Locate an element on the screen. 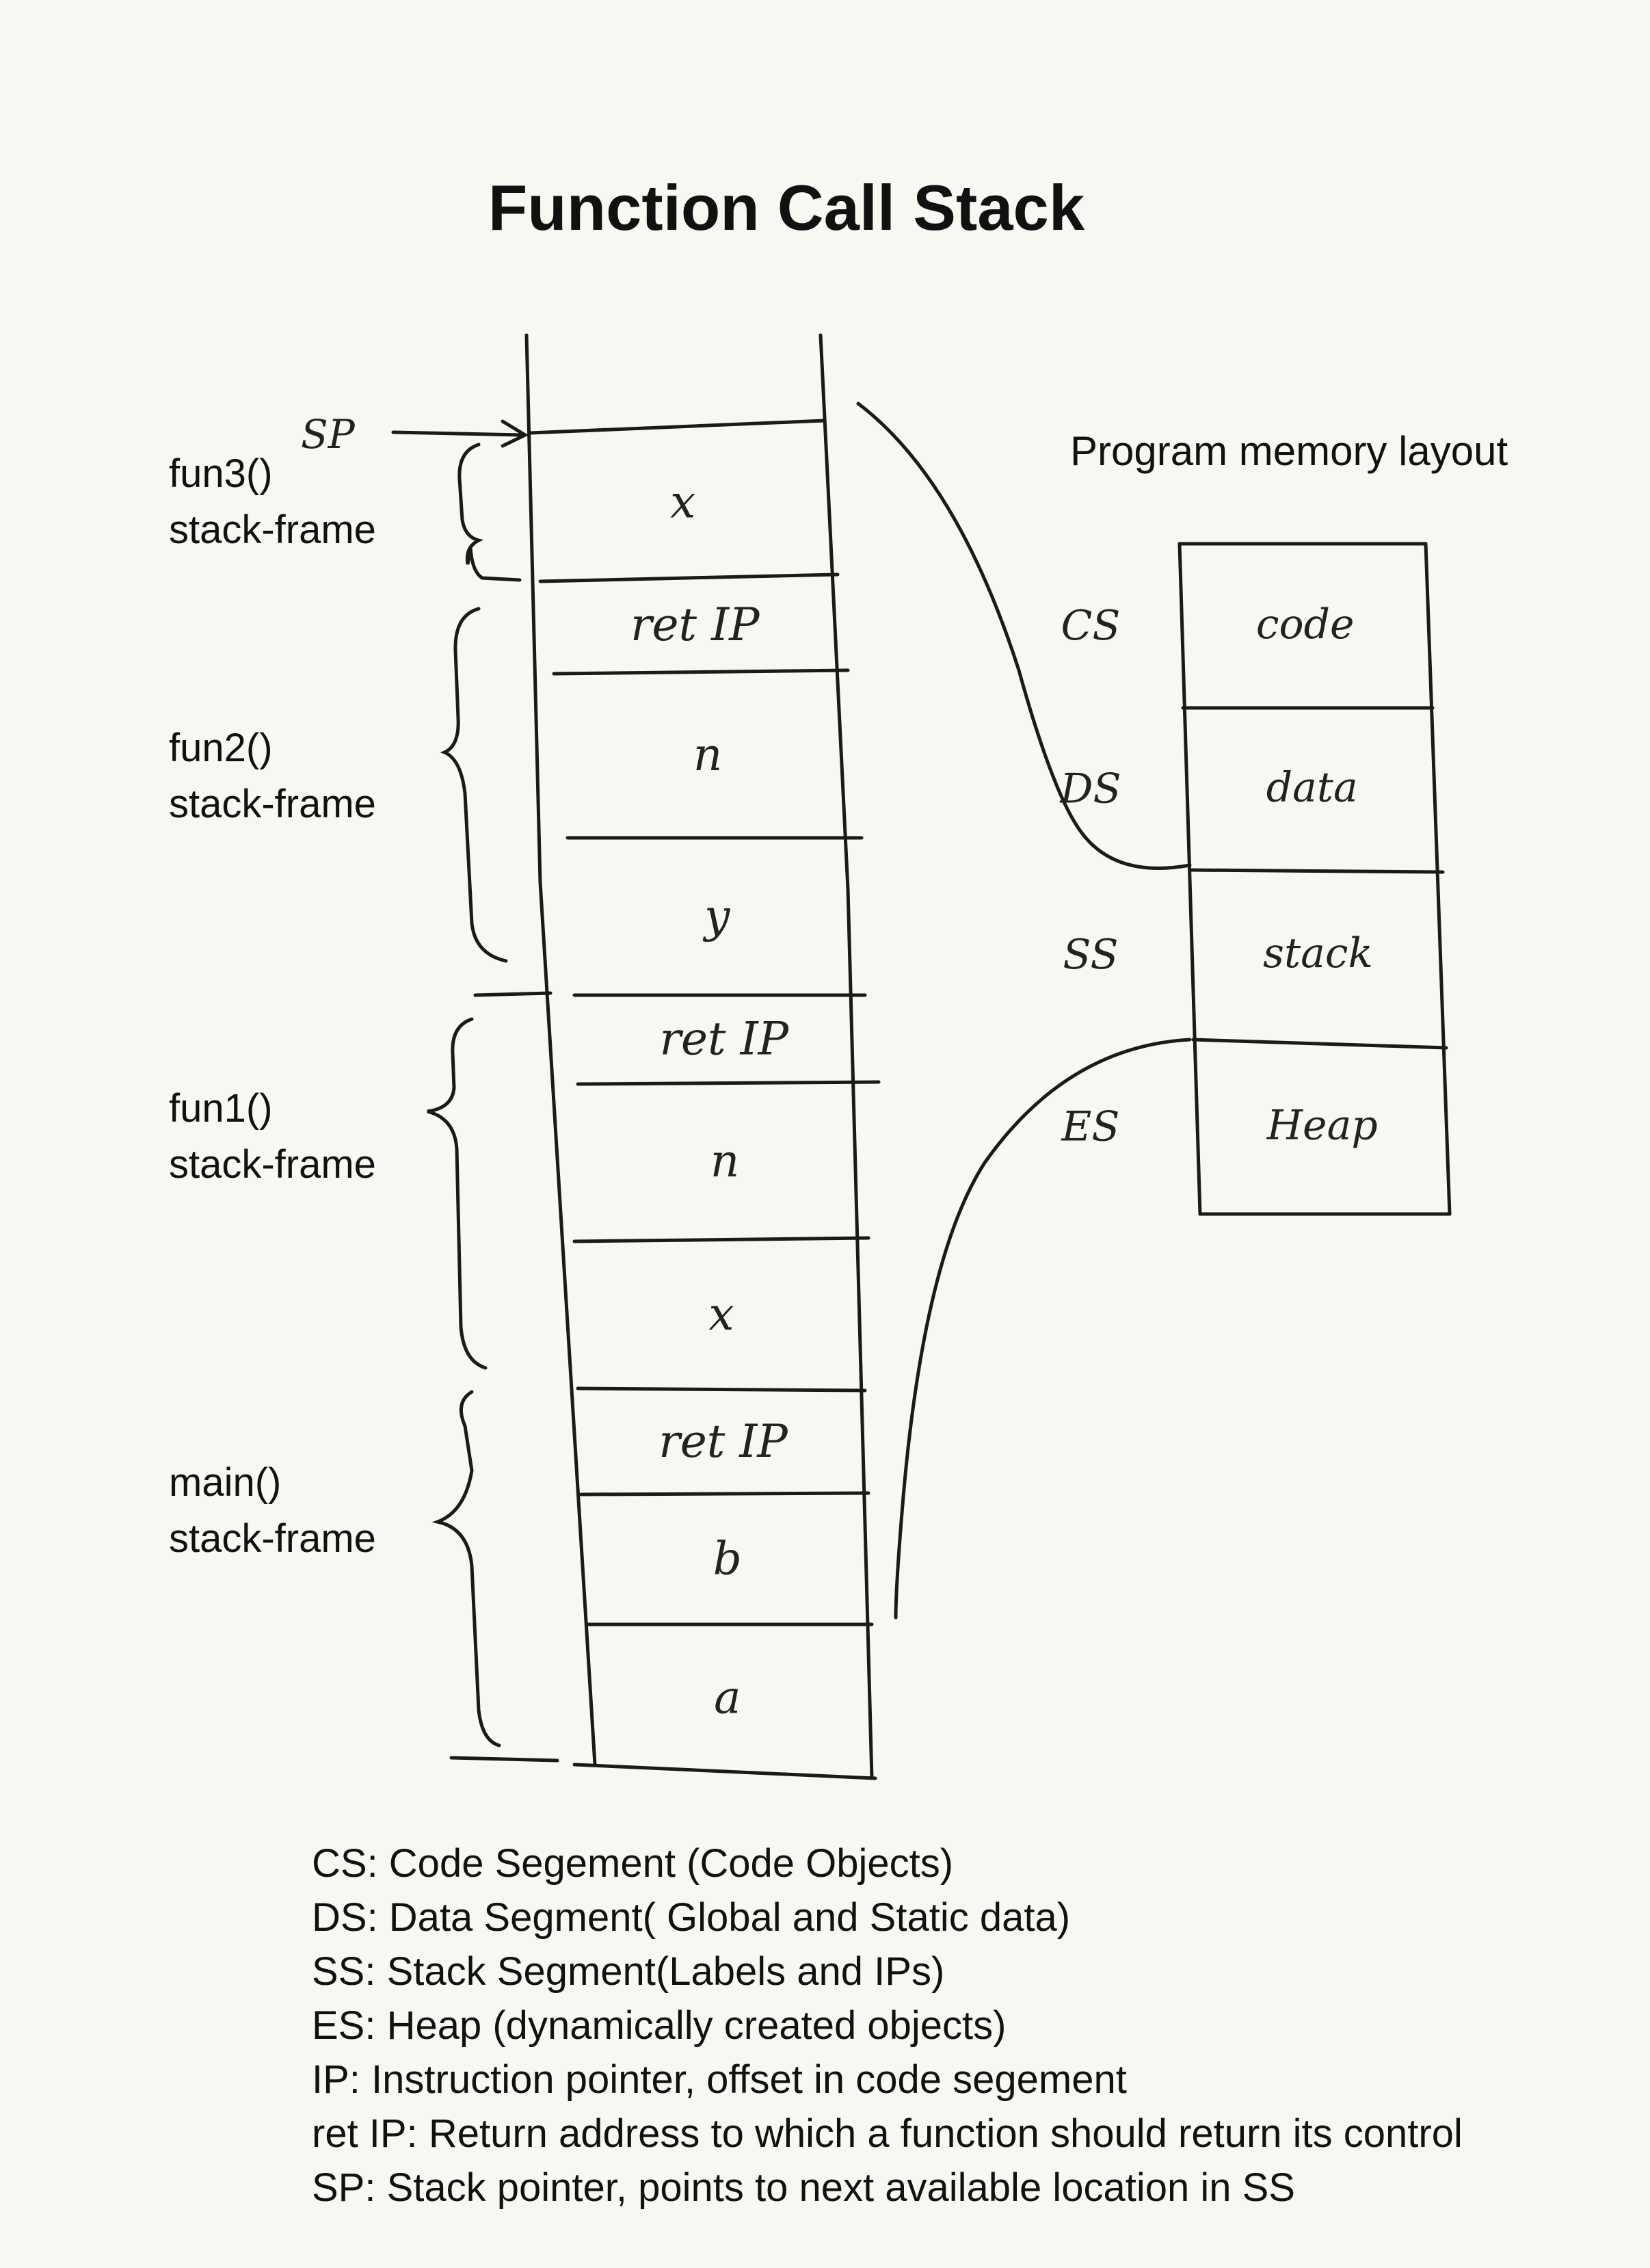  stack-cell-value: y is located at coordinates (716, 916).